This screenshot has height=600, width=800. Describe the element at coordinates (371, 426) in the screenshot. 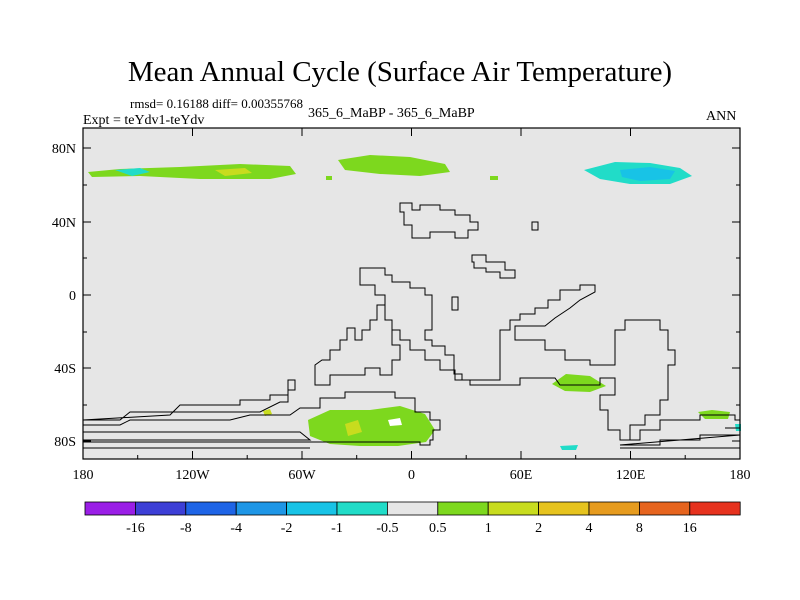

I see `fill-antarctic-weddell` at that location.